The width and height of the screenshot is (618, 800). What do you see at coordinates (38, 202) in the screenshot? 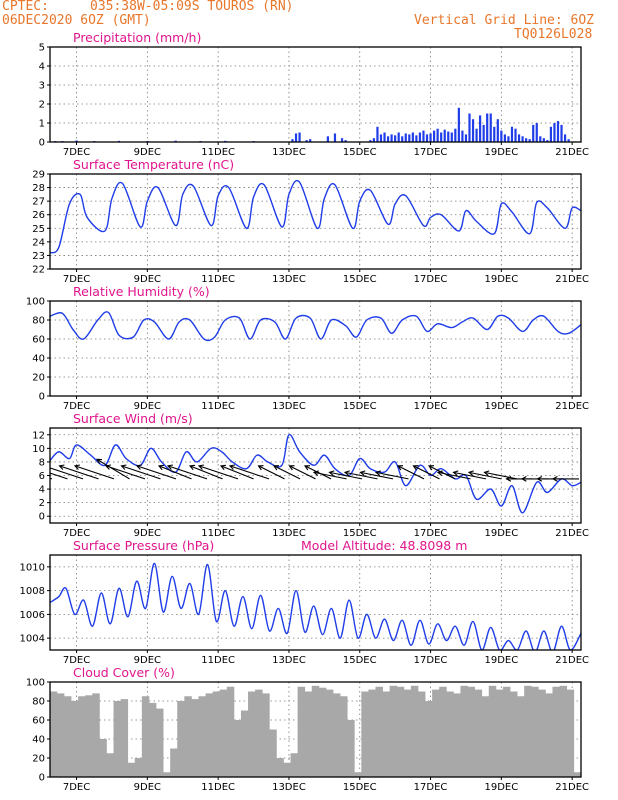
I see `y-tick-label: 27` at bounding box center [38, 202].